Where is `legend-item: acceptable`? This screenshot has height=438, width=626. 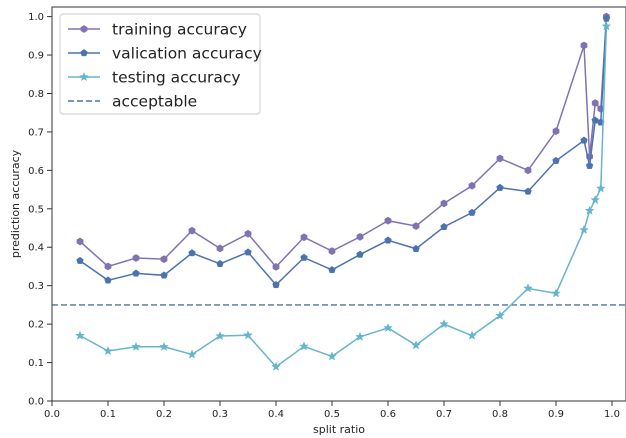
legend-item: acceptable is located at coordinates (132, 102).